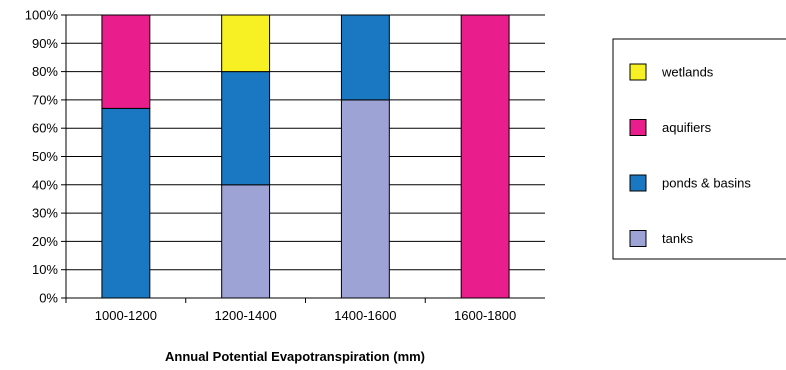  What do you see at coordinates (706, 183) in the screenshot?
I see `legend-label: ponds & basins` at bounding box center [706, 183].